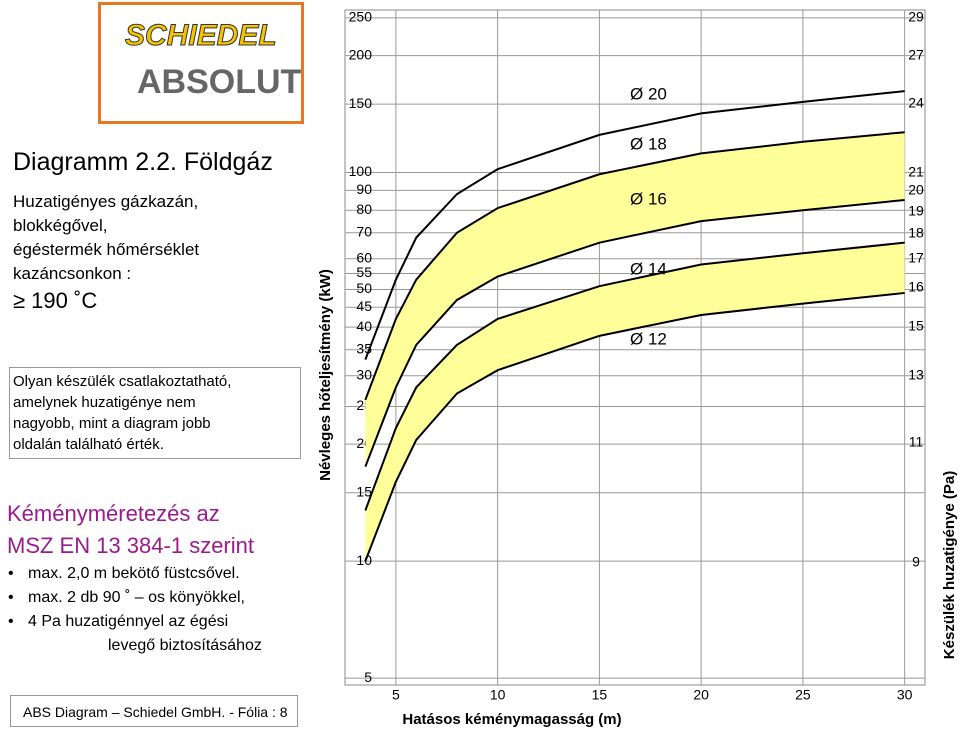 This screenshot has width=960, height=734. I want to click on curve-label: Ø 12, so click(648, 338).